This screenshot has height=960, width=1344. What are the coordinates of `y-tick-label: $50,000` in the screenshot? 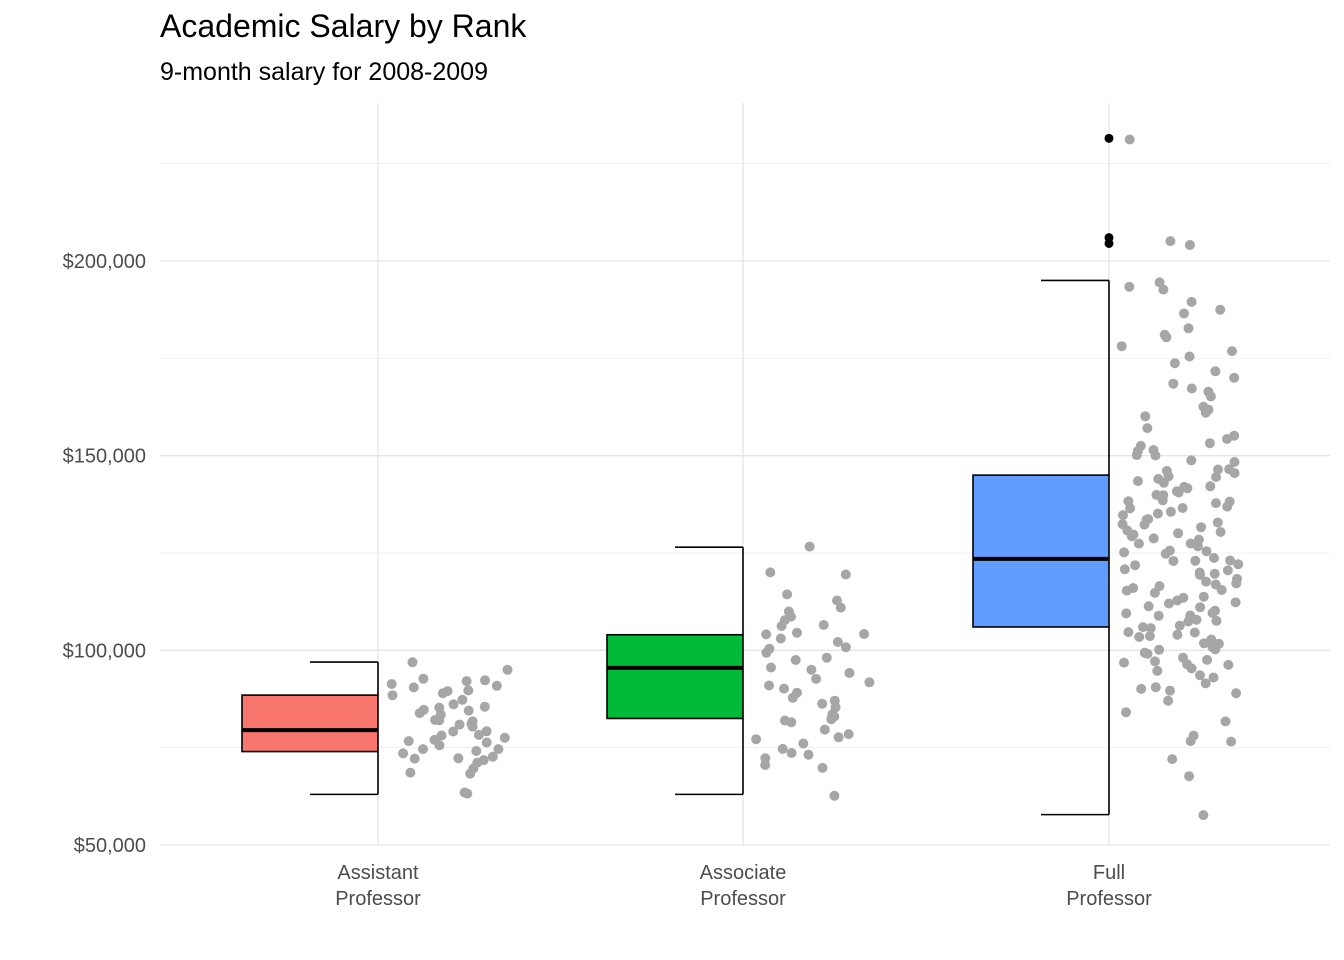 It's located at (110, 846).